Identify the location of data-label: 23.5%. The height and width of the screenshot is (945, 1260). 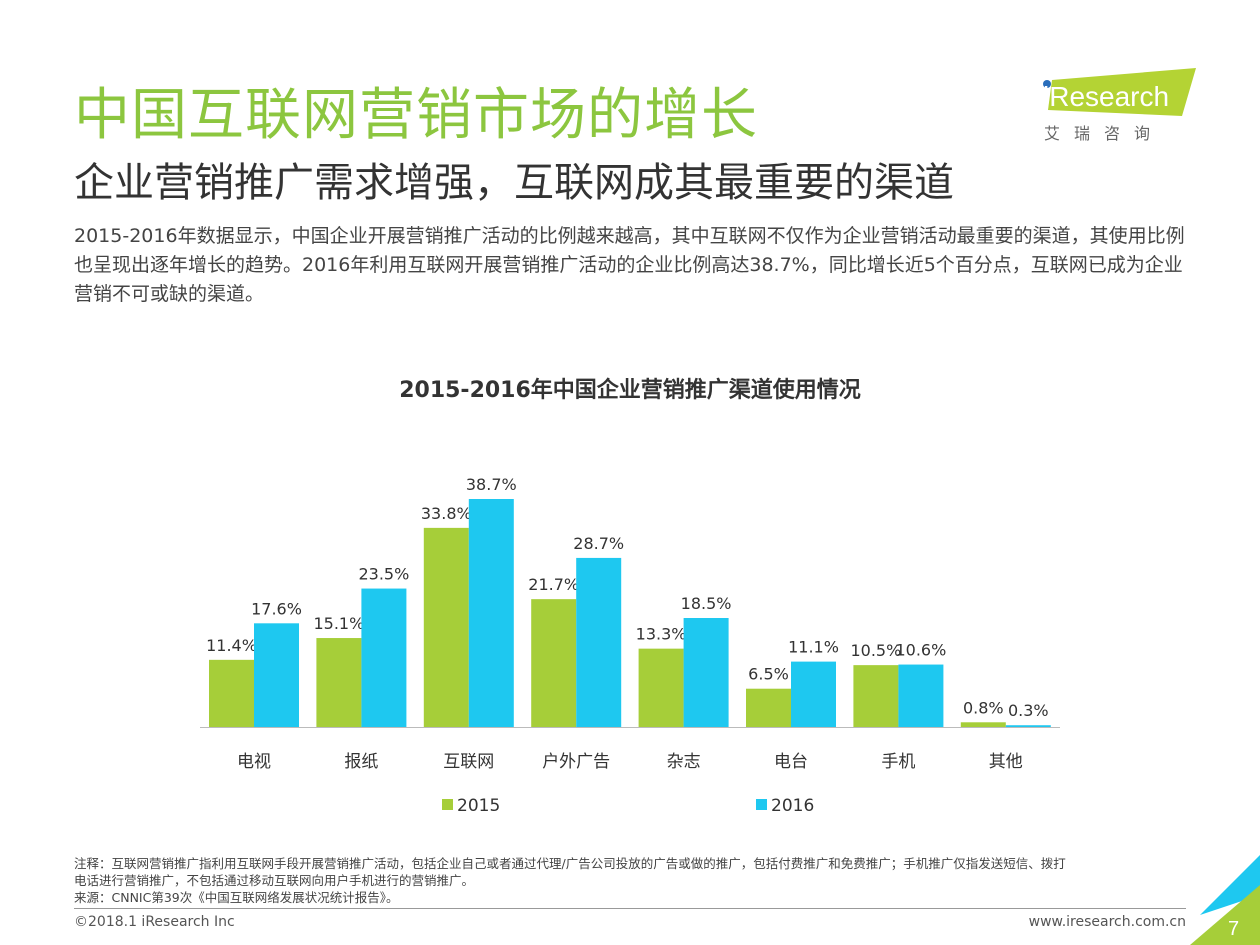
(383, 574).